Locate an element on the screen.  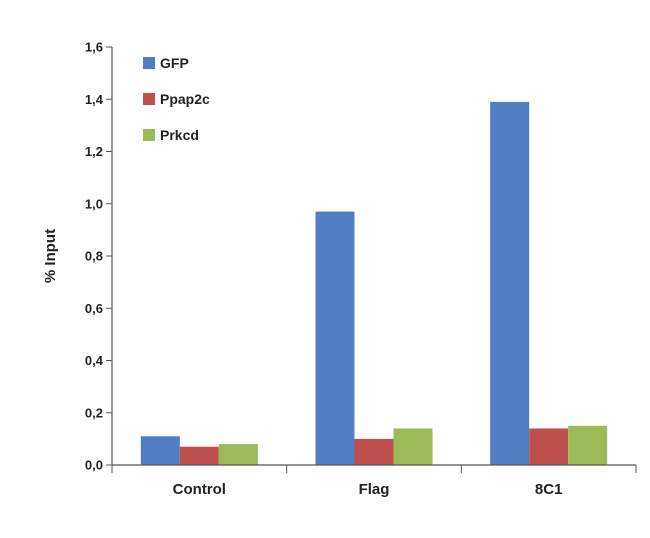
y-tick-label: 1,6 is located at coordinates (94, 47).